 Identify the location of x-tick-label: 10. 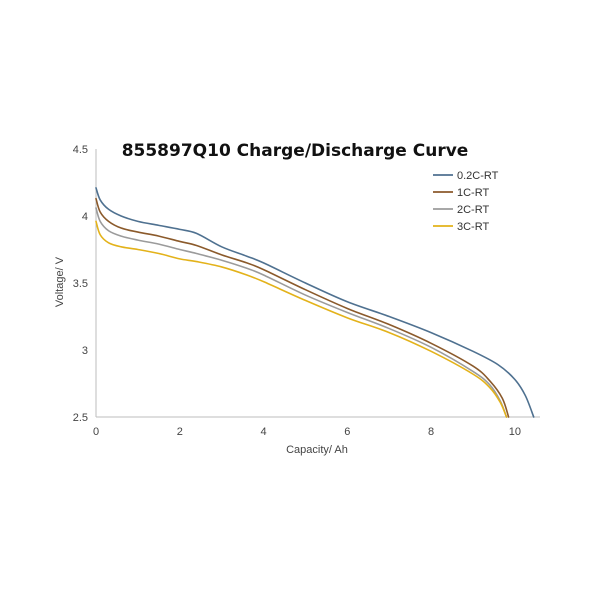
(515, 432).